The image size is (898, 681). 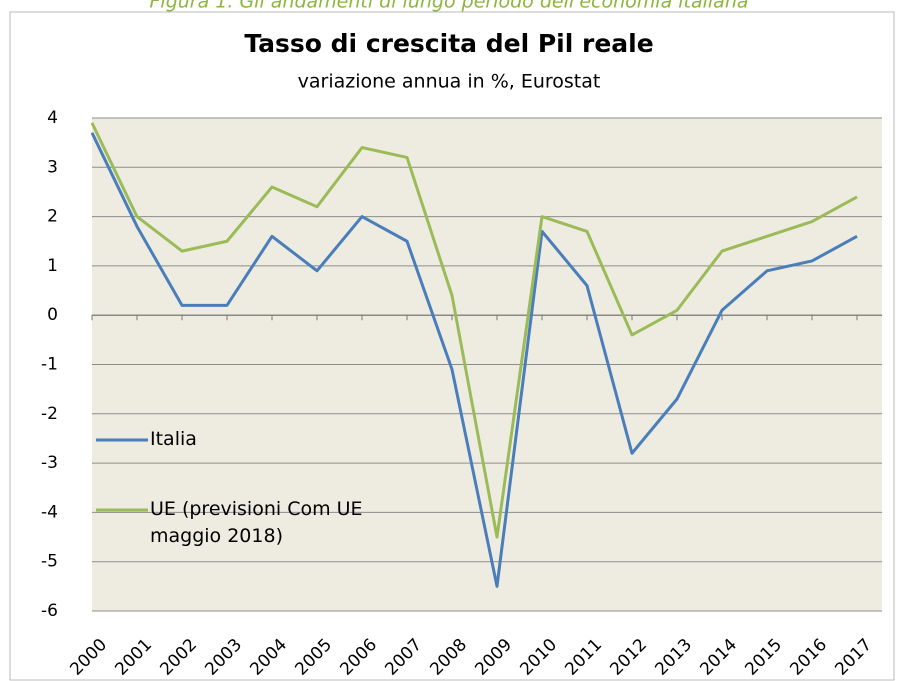 What do you see at coordinates (49, 611) in the screenshot?
I see `y-tick-label: -6` at bounding box center [49, 611].